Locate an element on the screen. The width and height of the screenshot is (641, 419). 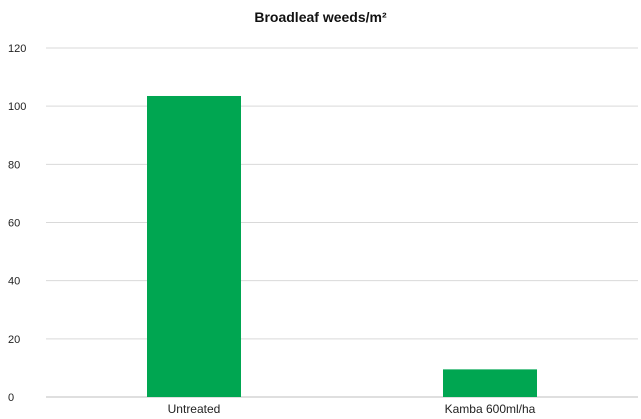
x-category-label: Untreated is located at coordinates (194, 409).